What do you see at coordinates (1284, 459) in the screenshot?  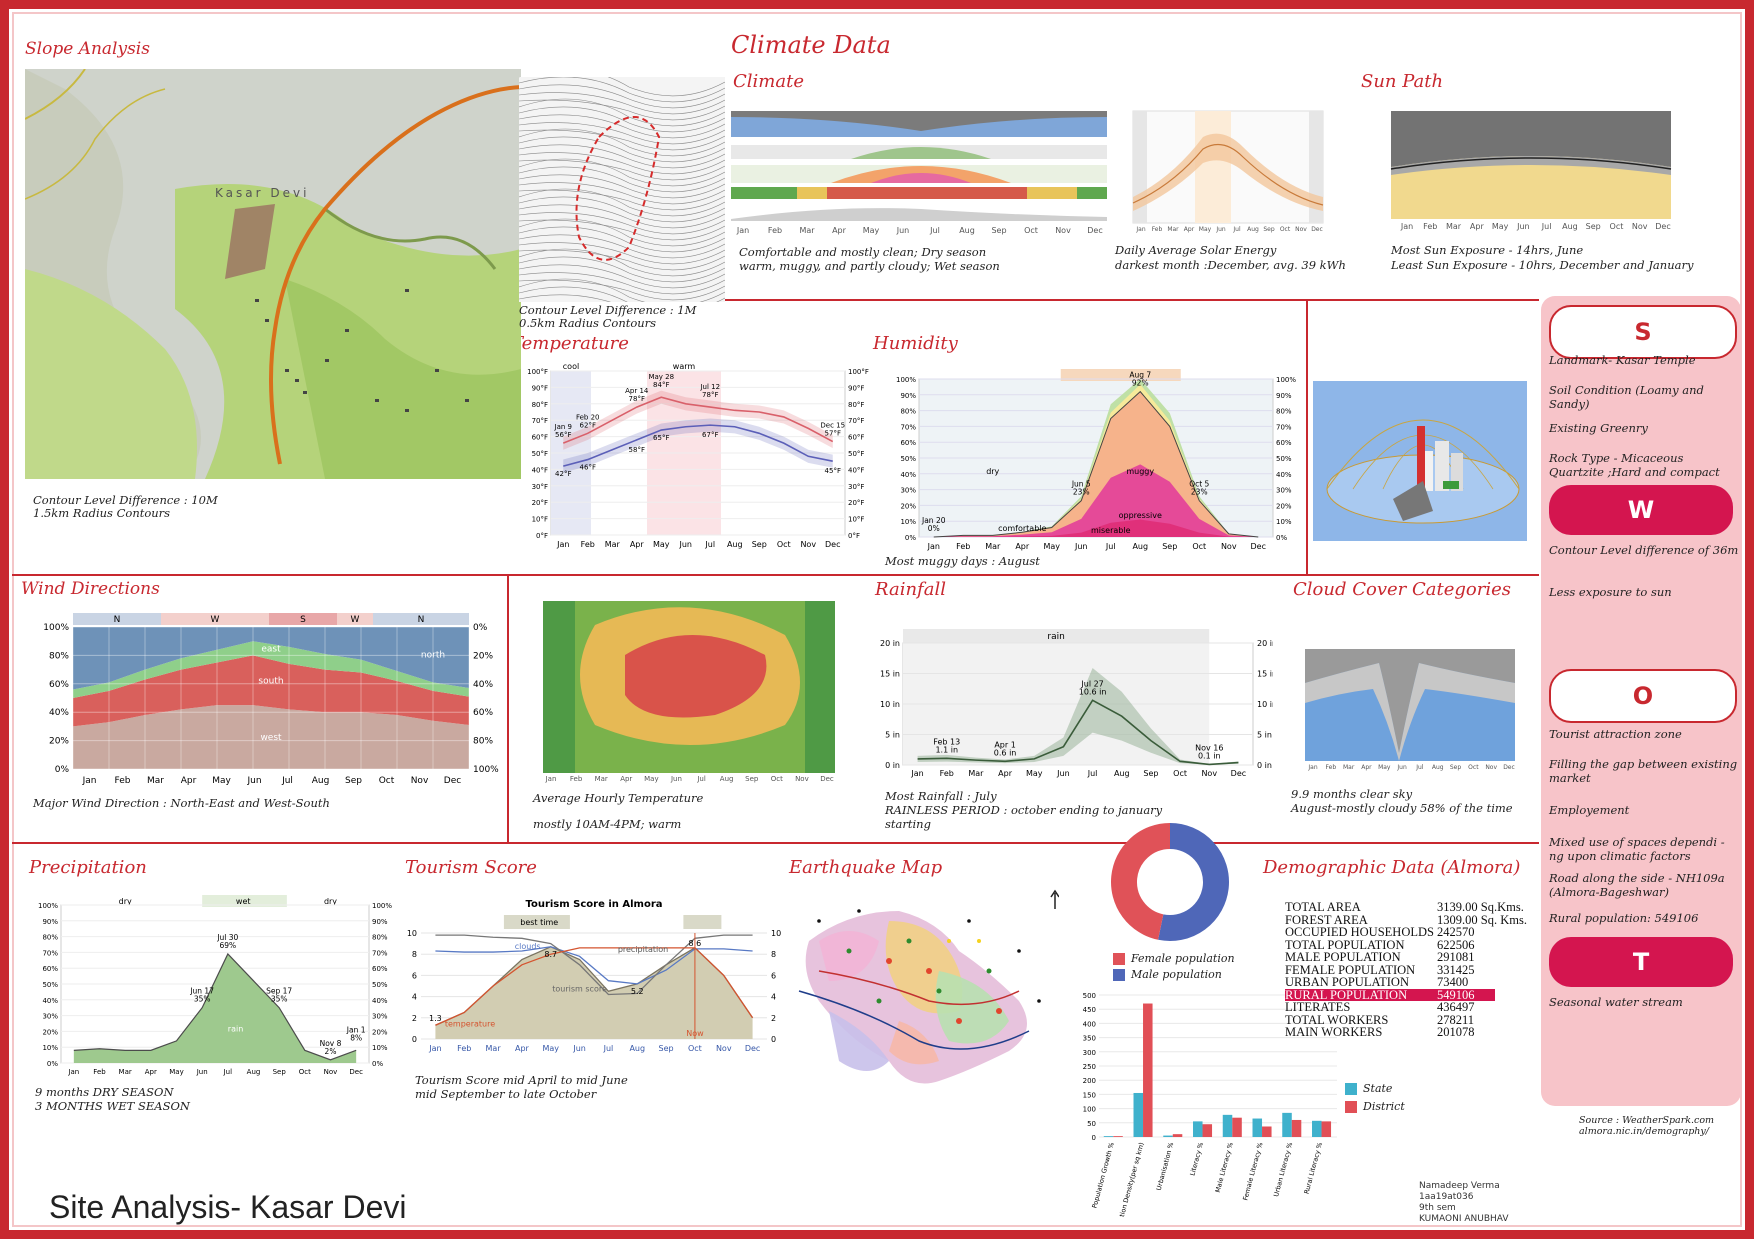 I see `y-tick: 50%` at bounding box center [1284, 459].